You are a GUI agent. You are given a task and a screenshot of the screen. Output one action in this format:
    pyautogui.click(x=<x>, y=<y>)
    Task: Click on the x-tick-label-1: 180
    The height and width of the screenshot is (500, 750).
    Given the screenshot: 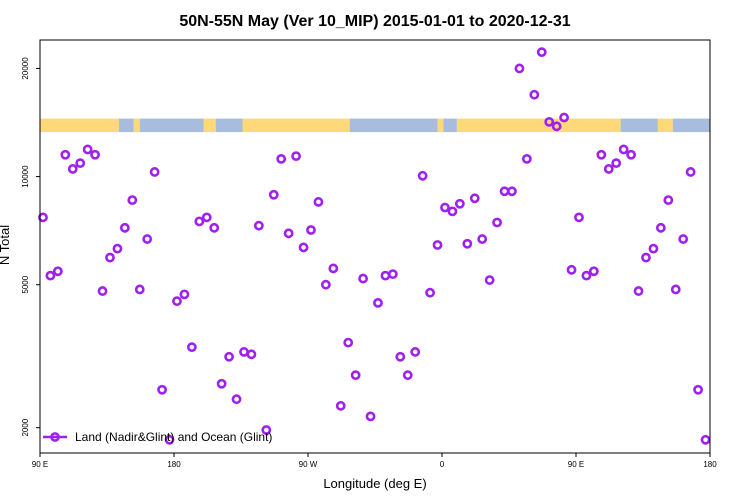 What is the action you would take?
    pyautogui.click(x=174, y=464)
    